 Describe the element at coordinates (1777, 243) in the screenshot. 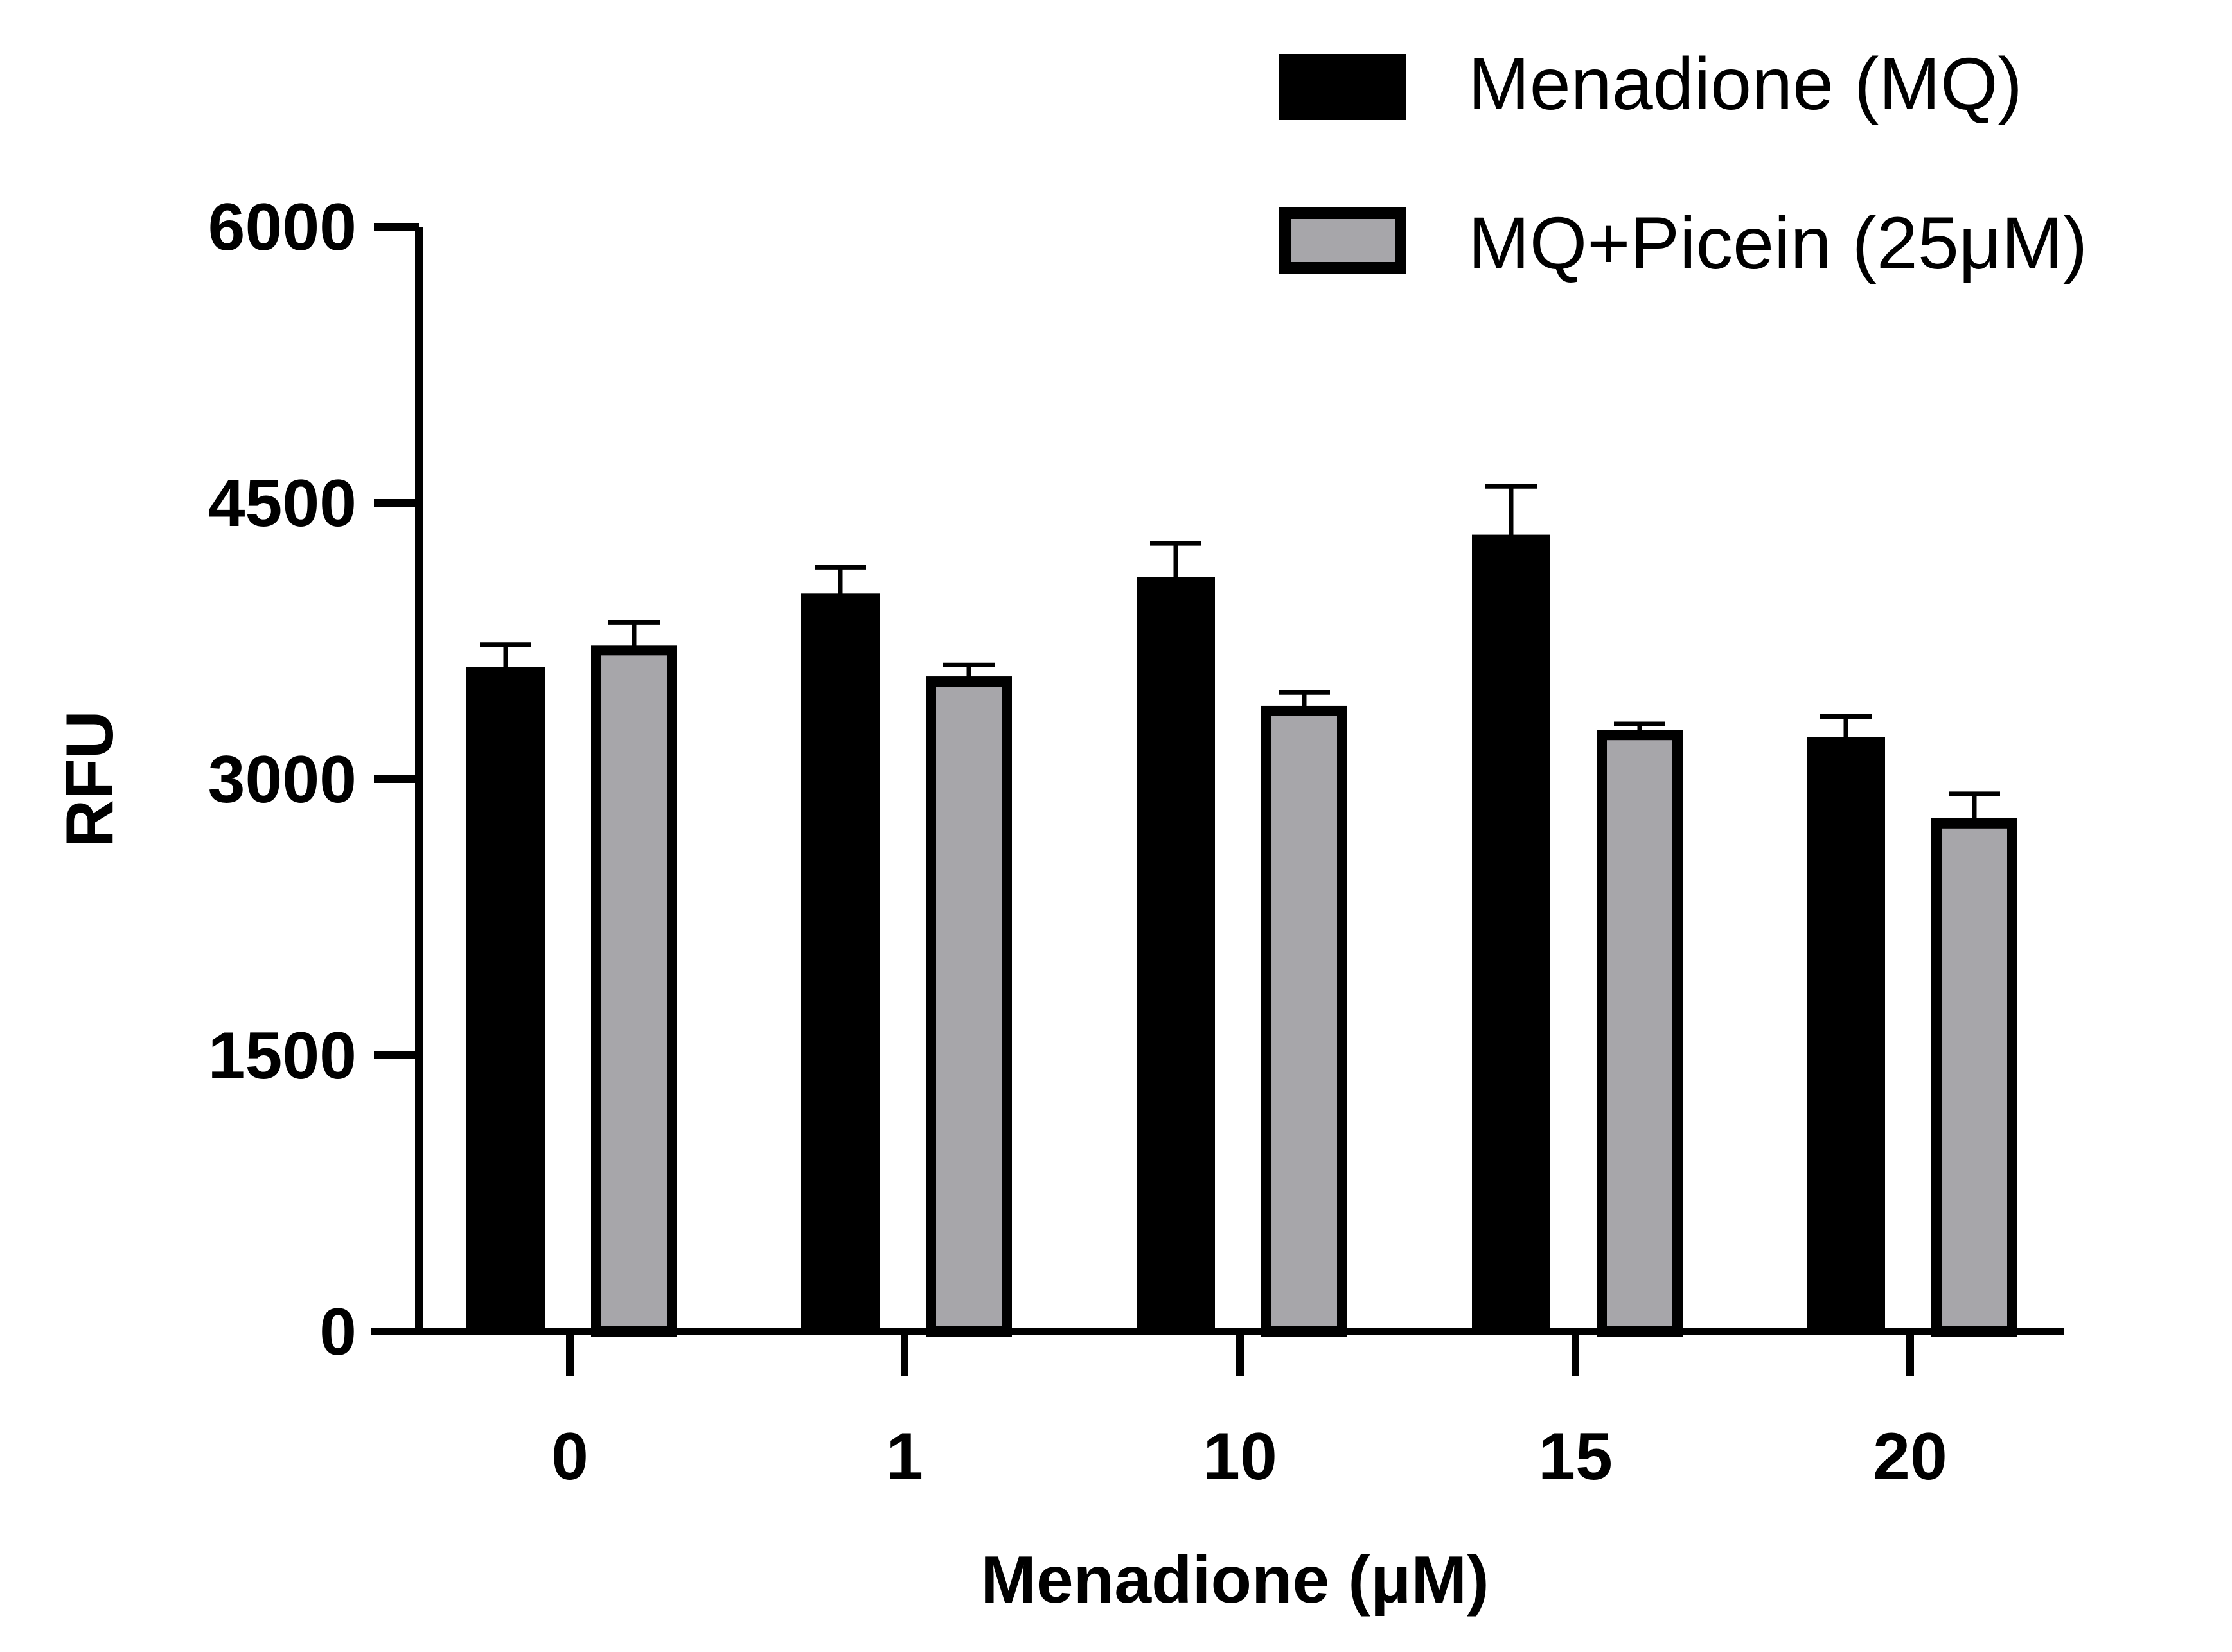

I see `legend-label-picein: MQ+Picein (25μM)` at that location.